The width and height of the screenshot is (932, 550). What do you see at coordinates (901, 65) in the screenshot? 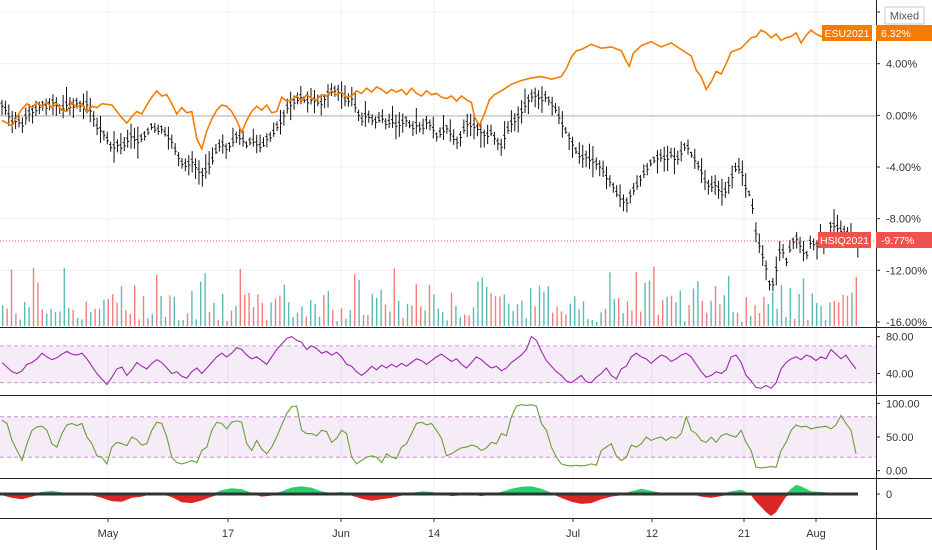
I see `price-tick-label: 4.00%` at bounding box center [901, 65].